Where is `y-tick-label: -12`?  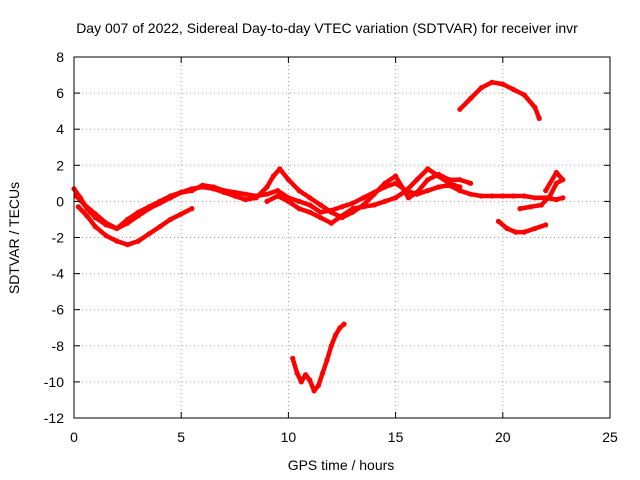
y-tick-label: -12 is located at coordinates (54, 418).